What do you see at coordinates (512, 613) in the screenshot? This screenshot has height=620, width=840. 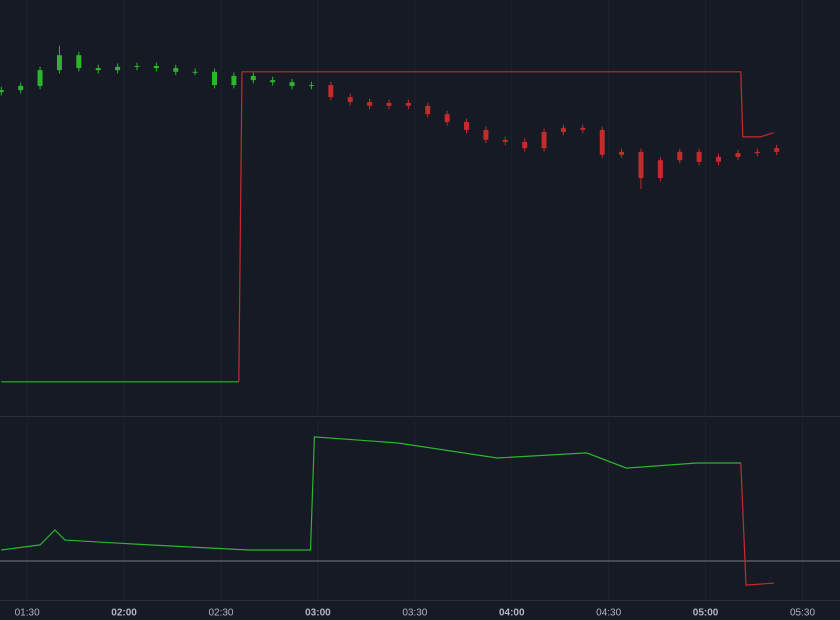 I see `x-tick-label: 04:00` at bounding box center [512, 613].